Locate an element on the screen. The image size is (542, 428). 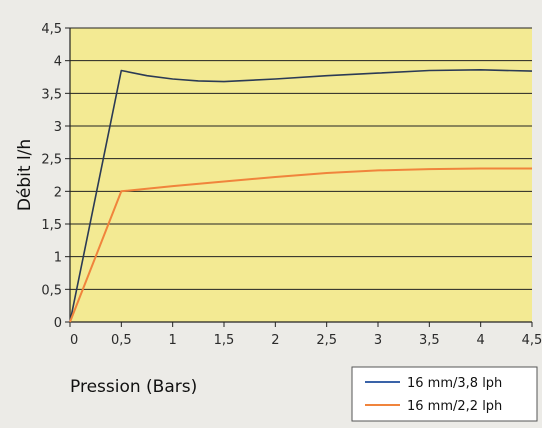
y-axis-label: Débit l/h is located at coordinates (25, 175).